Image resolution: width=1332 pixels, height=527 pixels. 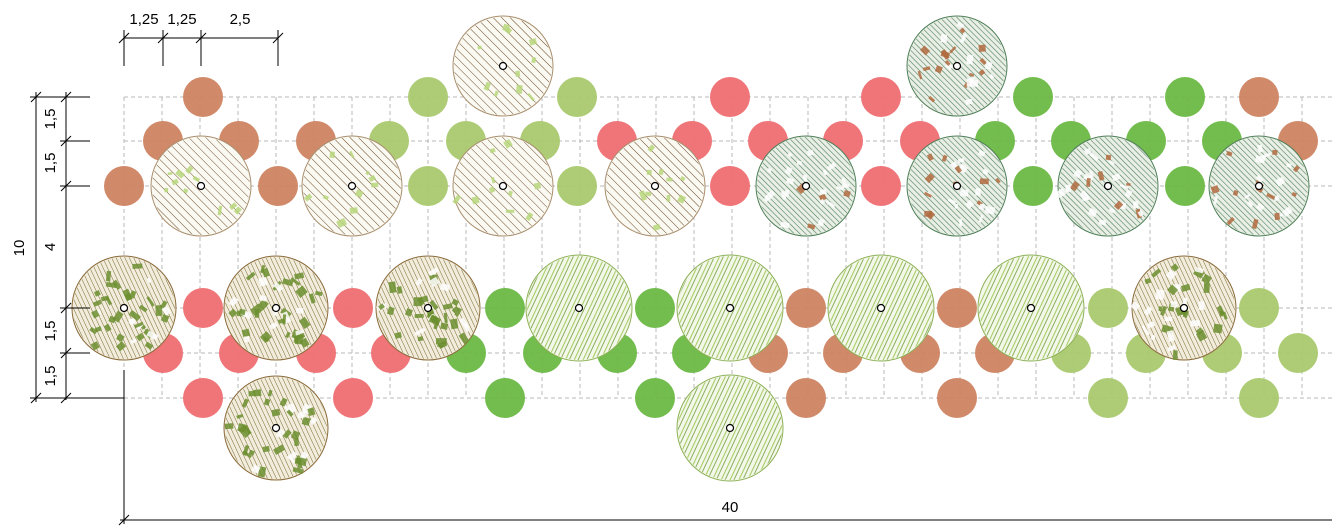 I want to click on tree-olive, so click(x=428, y=308).